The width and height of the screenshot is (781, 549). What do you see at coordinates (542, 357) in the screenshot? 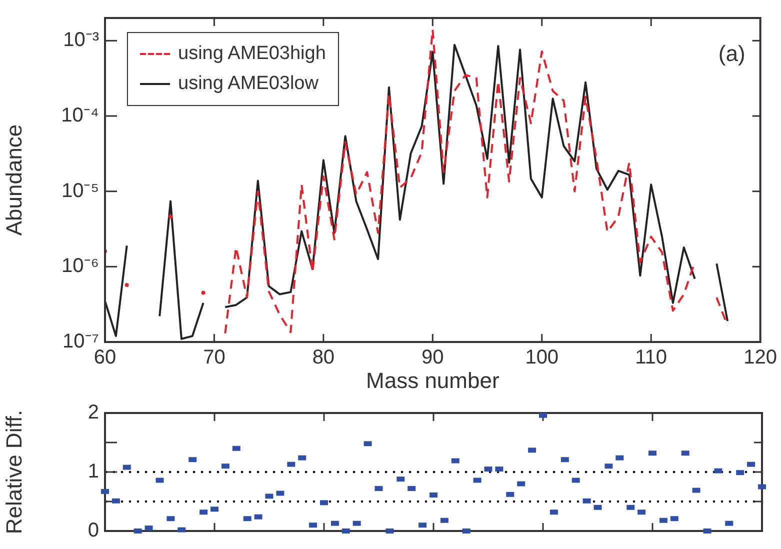
I see `x-tick-label: 100` at bounding box center [542, 357].